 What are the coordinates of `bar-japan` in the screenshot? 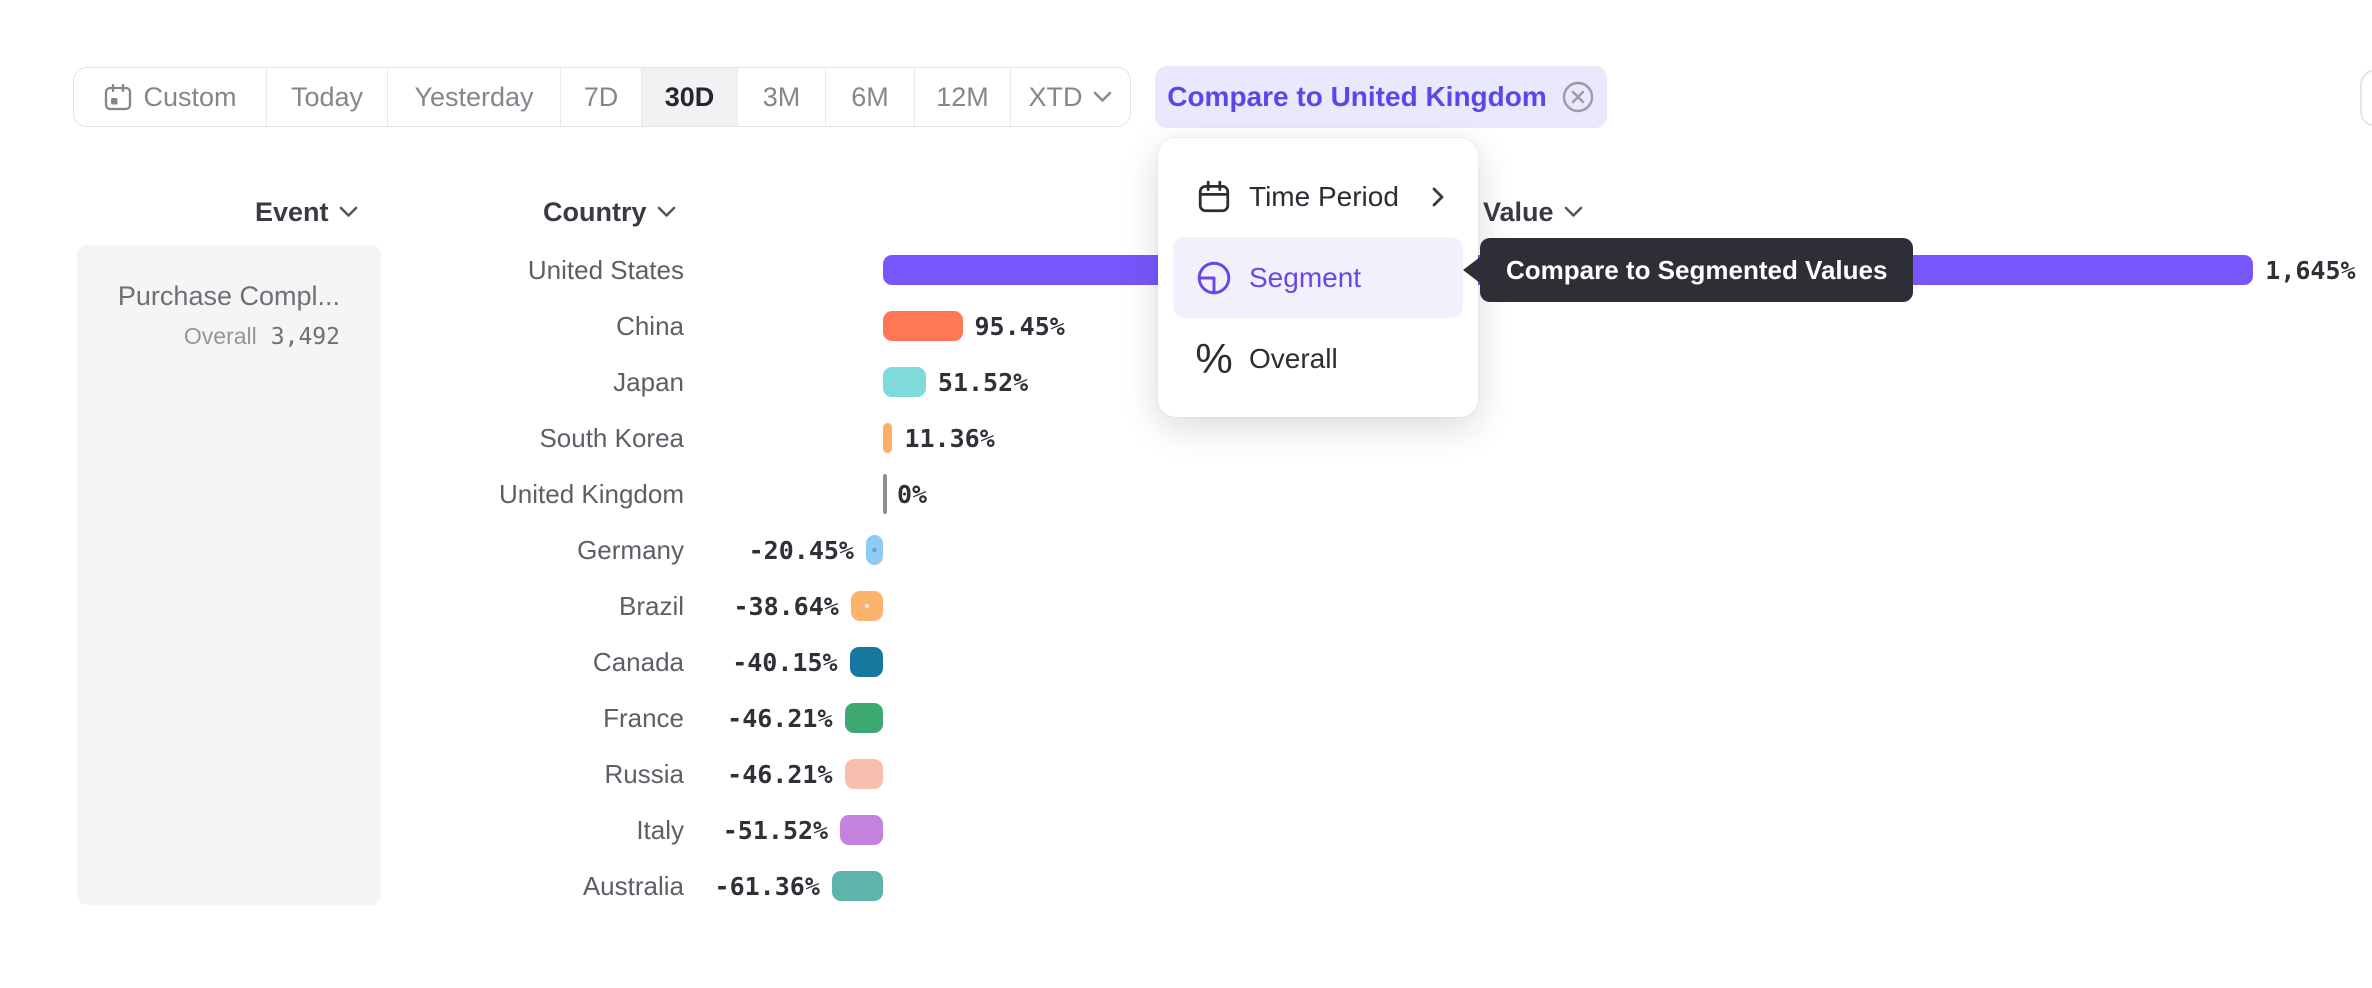 It's located at (904, 382).